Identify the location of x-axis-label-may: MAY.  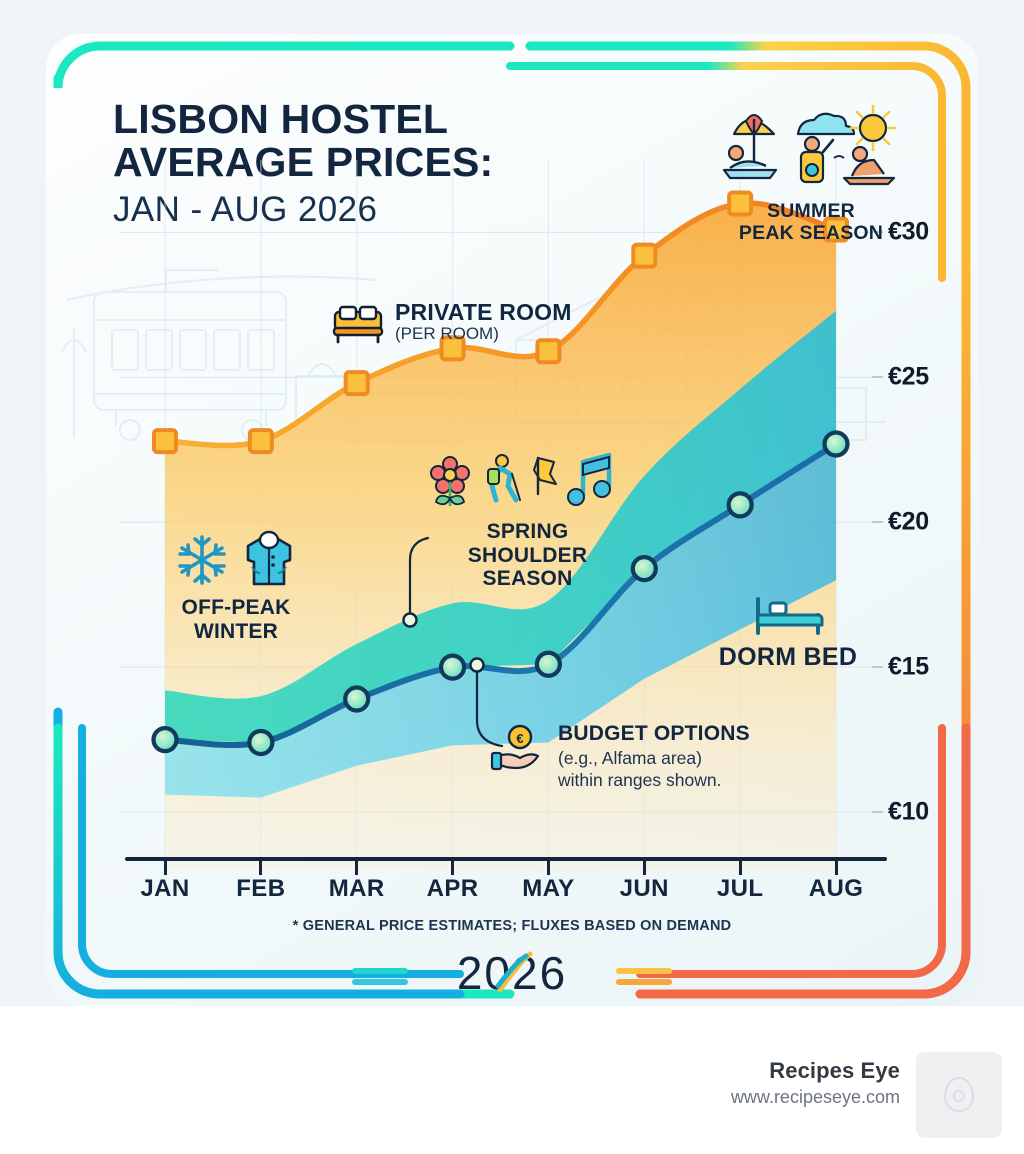
(548, 888).